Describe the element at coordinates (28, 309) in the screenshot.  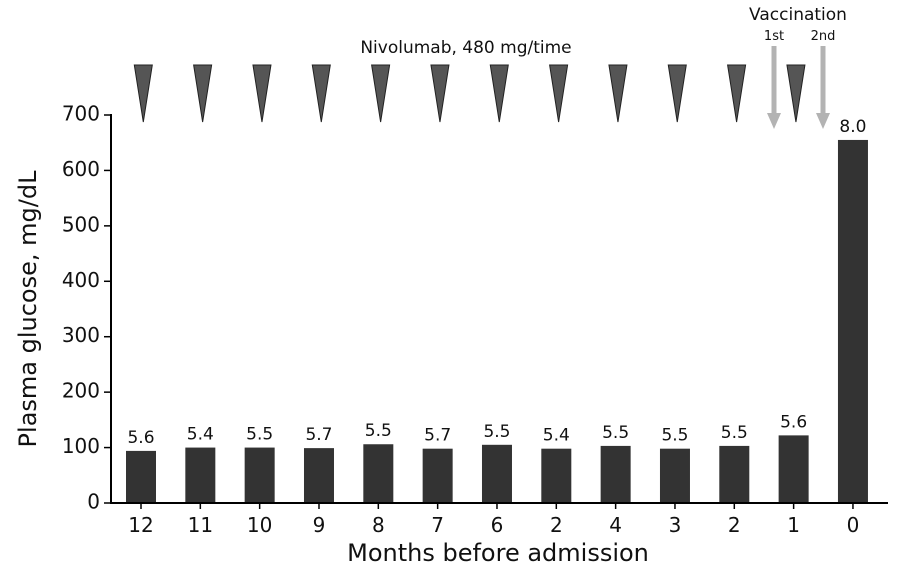
I see `y-axis-title: Plasma glucose, mg/dL` at that location.